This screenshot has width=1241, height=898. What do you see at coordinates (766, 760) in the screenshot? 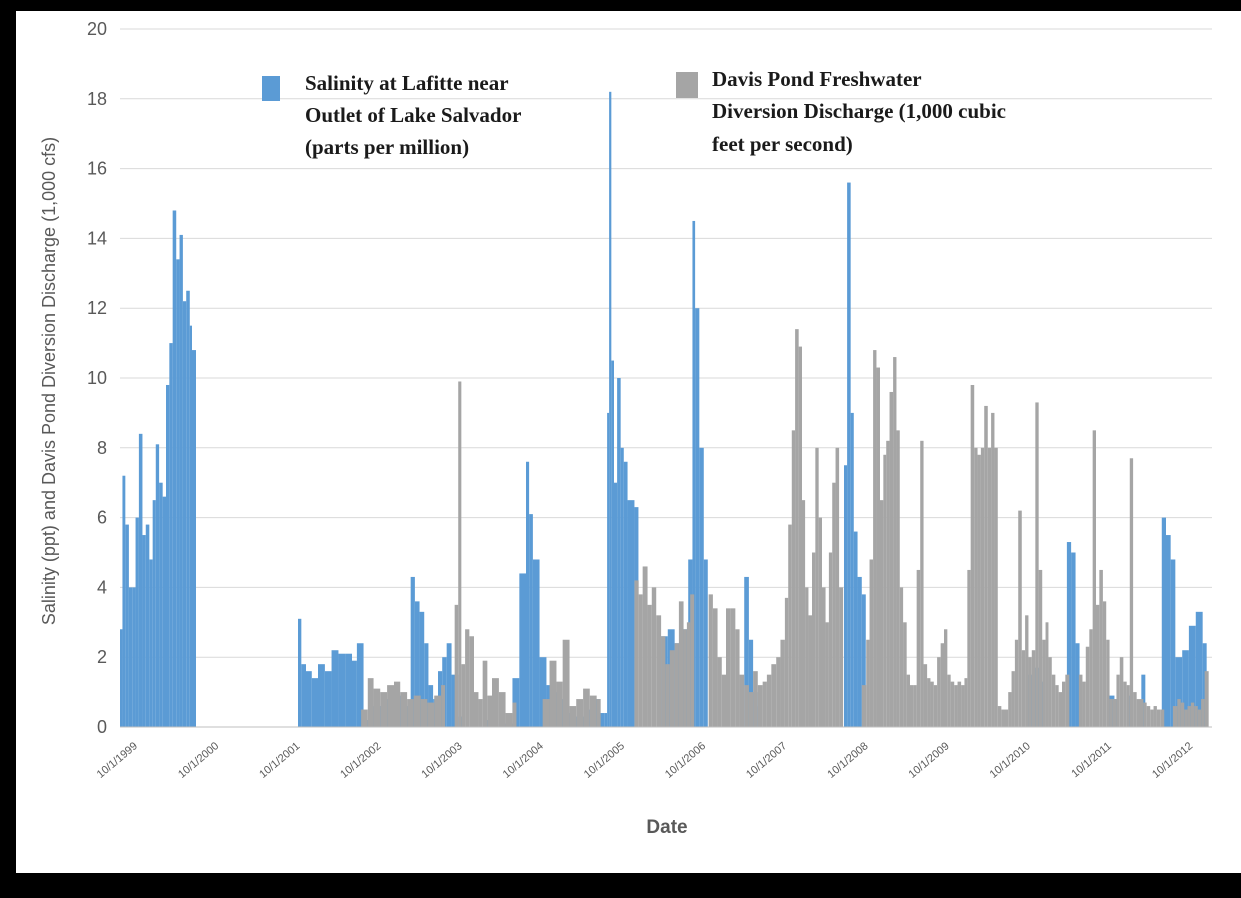
I see `x-tick-label: 10/1/2007` at bounding box center [766, 760].